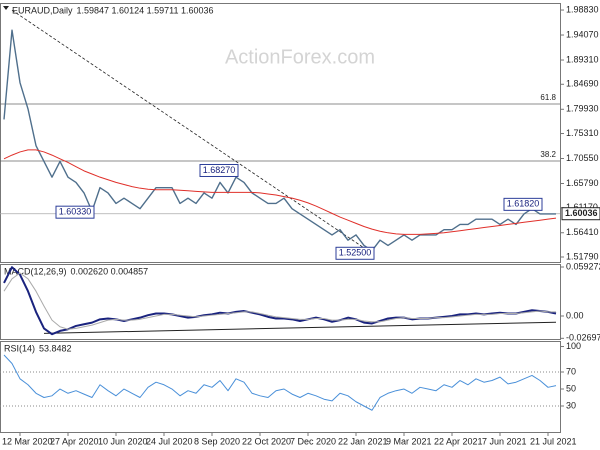  What do you see at coordinates (582, 256) in the screenshot?
I see `y-tick-label: 1.51790` at bounding box center [582, 256].